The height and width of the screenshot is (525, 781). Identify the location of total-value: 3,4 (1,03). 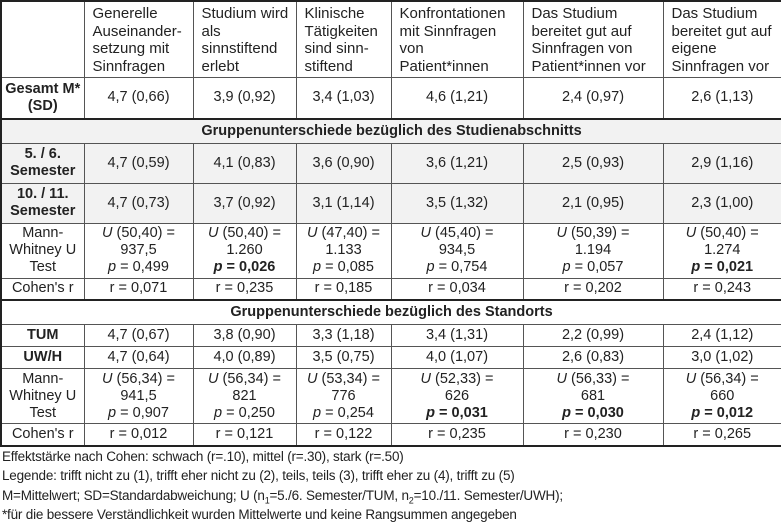
(343, 98).